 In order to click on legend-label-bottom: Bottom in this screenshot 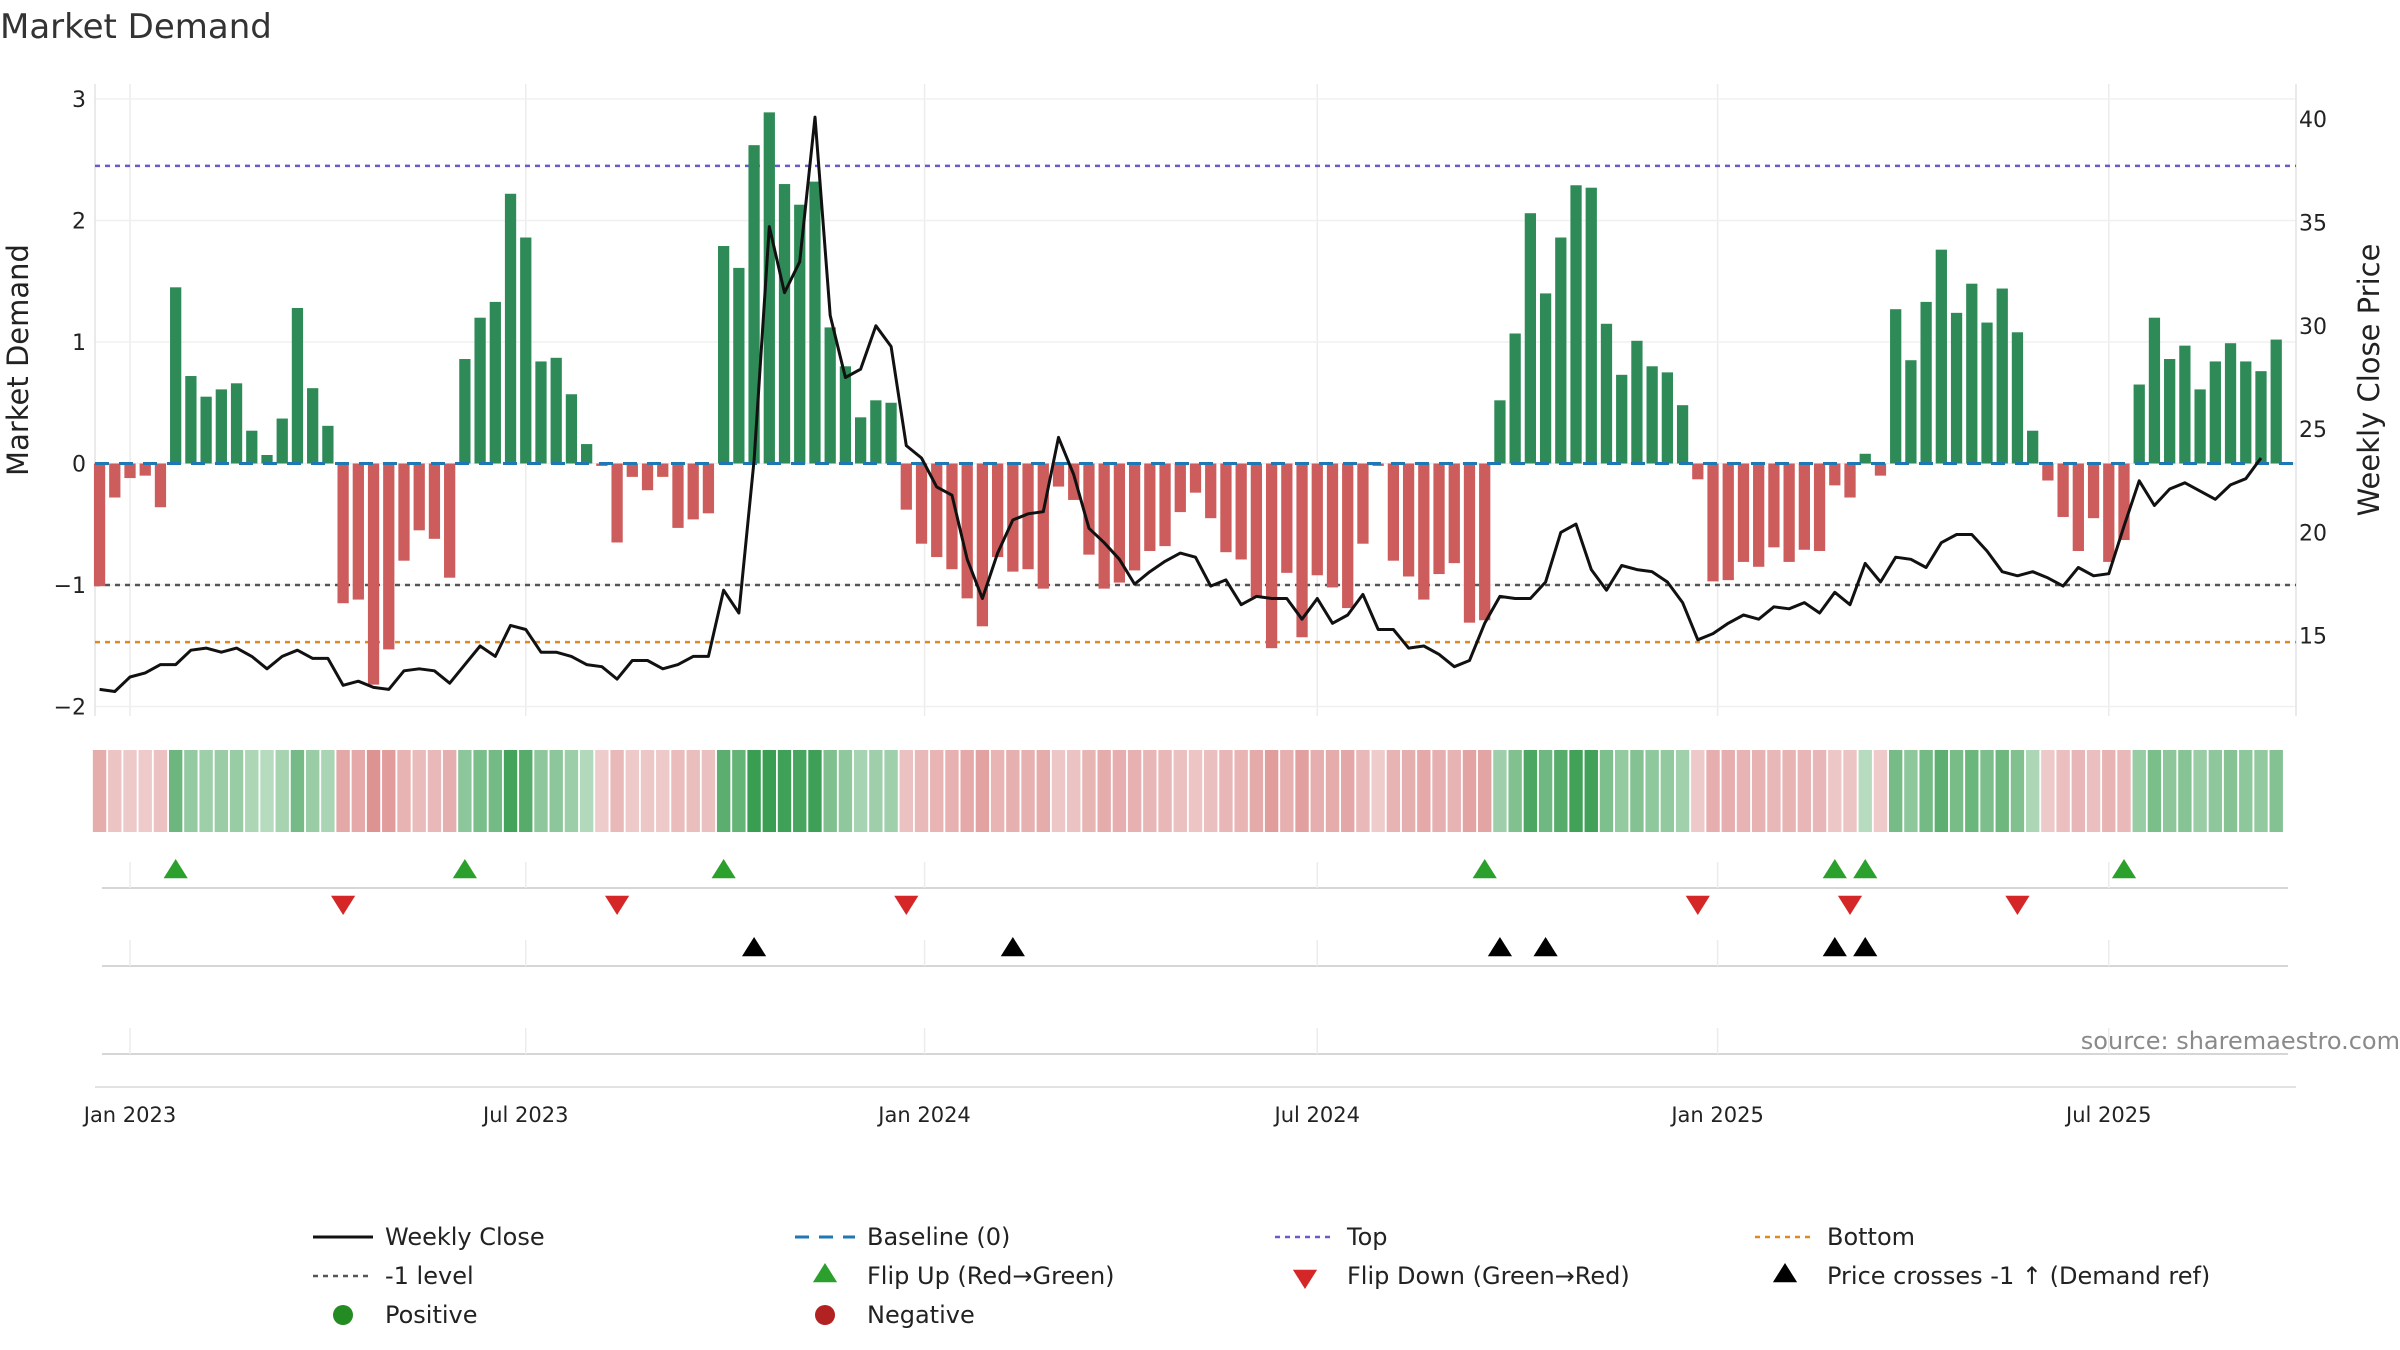, I will do `click(1871, 1237)`.